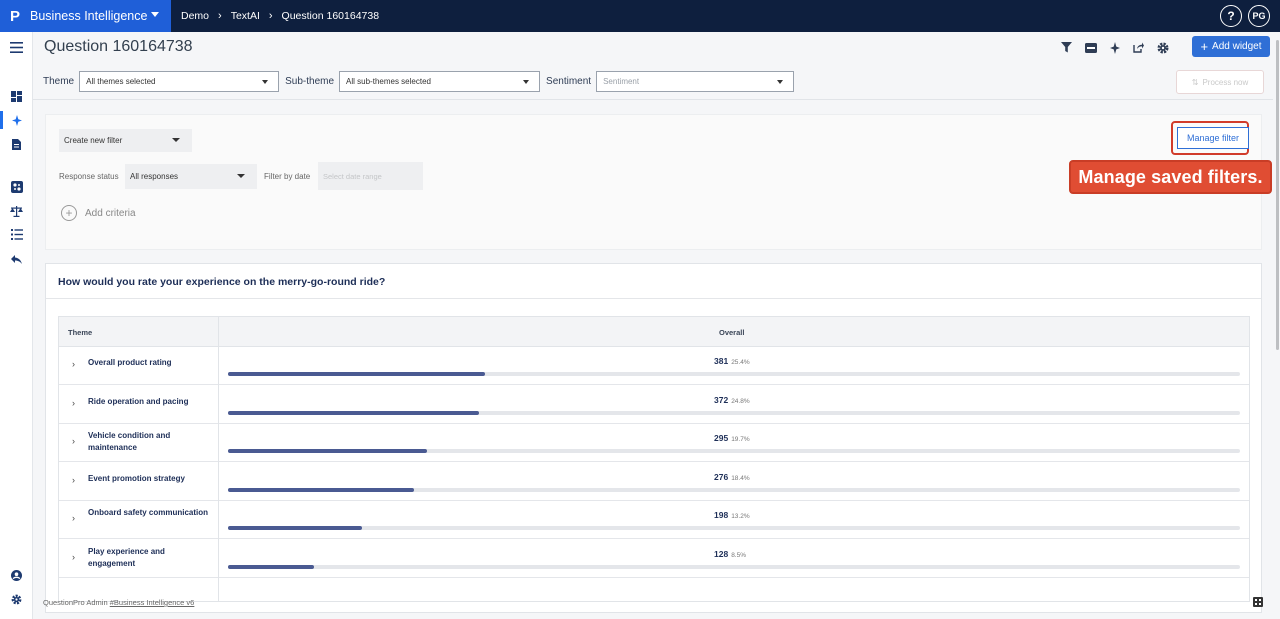 The height and width of the screenshot is (619, 1280). I want to click on date-range-input: Select date range, so click(370, 176).